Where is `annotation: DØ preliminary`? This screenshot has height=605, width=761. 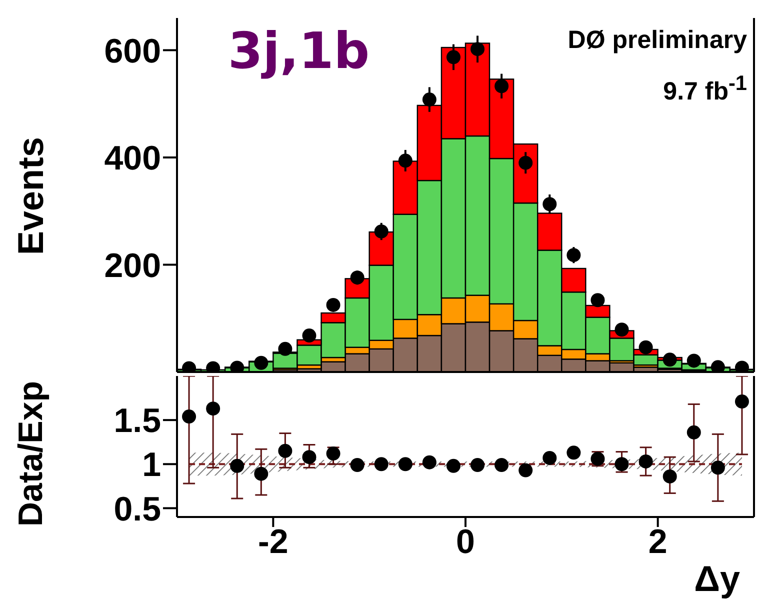 annotation: DØ preliminary is located at coordinates (657, 40).